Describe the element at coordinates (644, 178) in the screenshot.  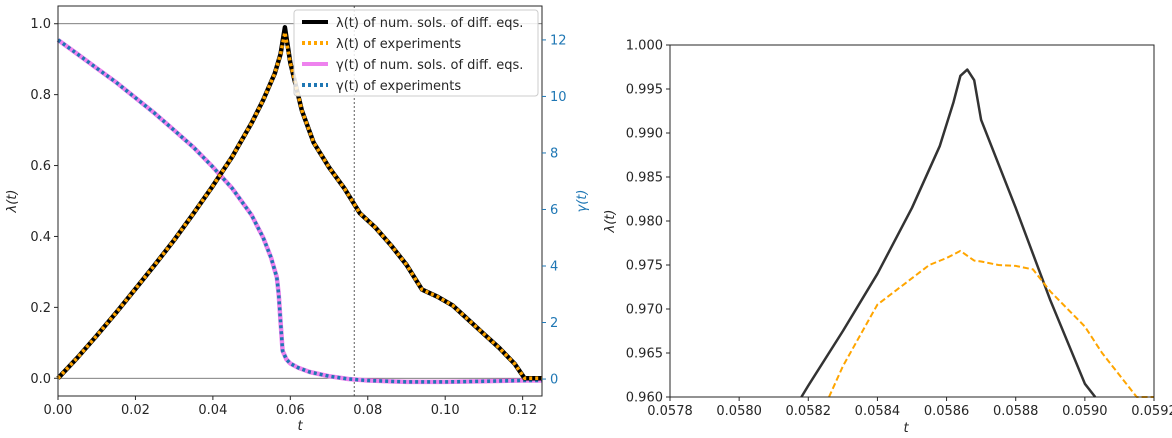
I see `right-y-tick-label-5: 0.985` at that location.